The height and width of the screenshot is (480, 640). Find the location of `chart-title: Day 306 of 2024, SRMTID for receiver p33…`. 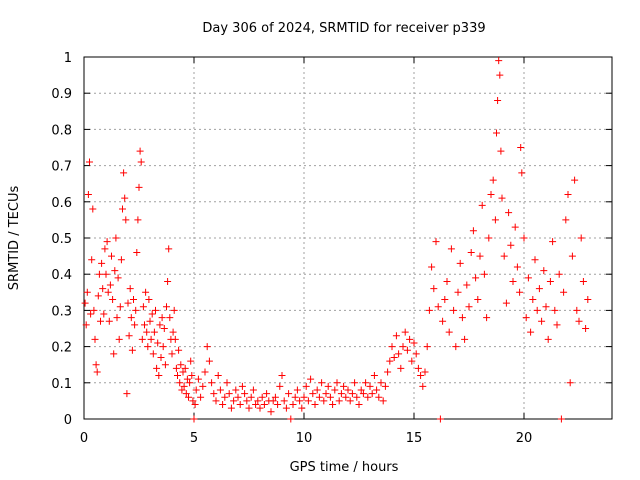

chart-title: Day 306 of 2024, SRMTID for receiver p33… is located at coordinates (343, 28).